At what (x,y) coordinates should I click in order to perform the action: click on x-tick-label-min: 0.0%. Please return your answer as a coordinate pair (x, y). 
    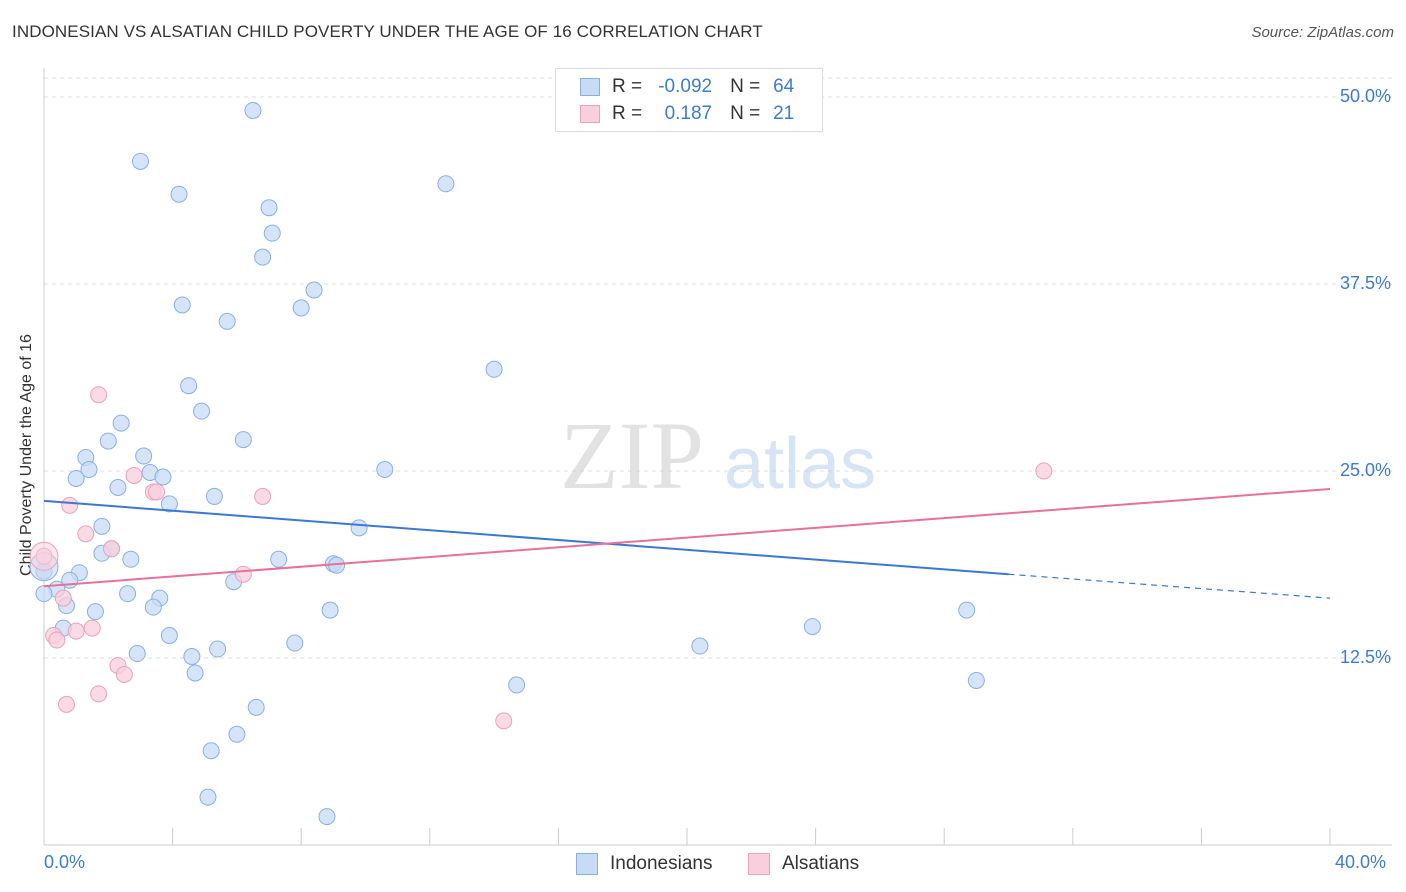
    Looking at the image, I should click on (65, 862).